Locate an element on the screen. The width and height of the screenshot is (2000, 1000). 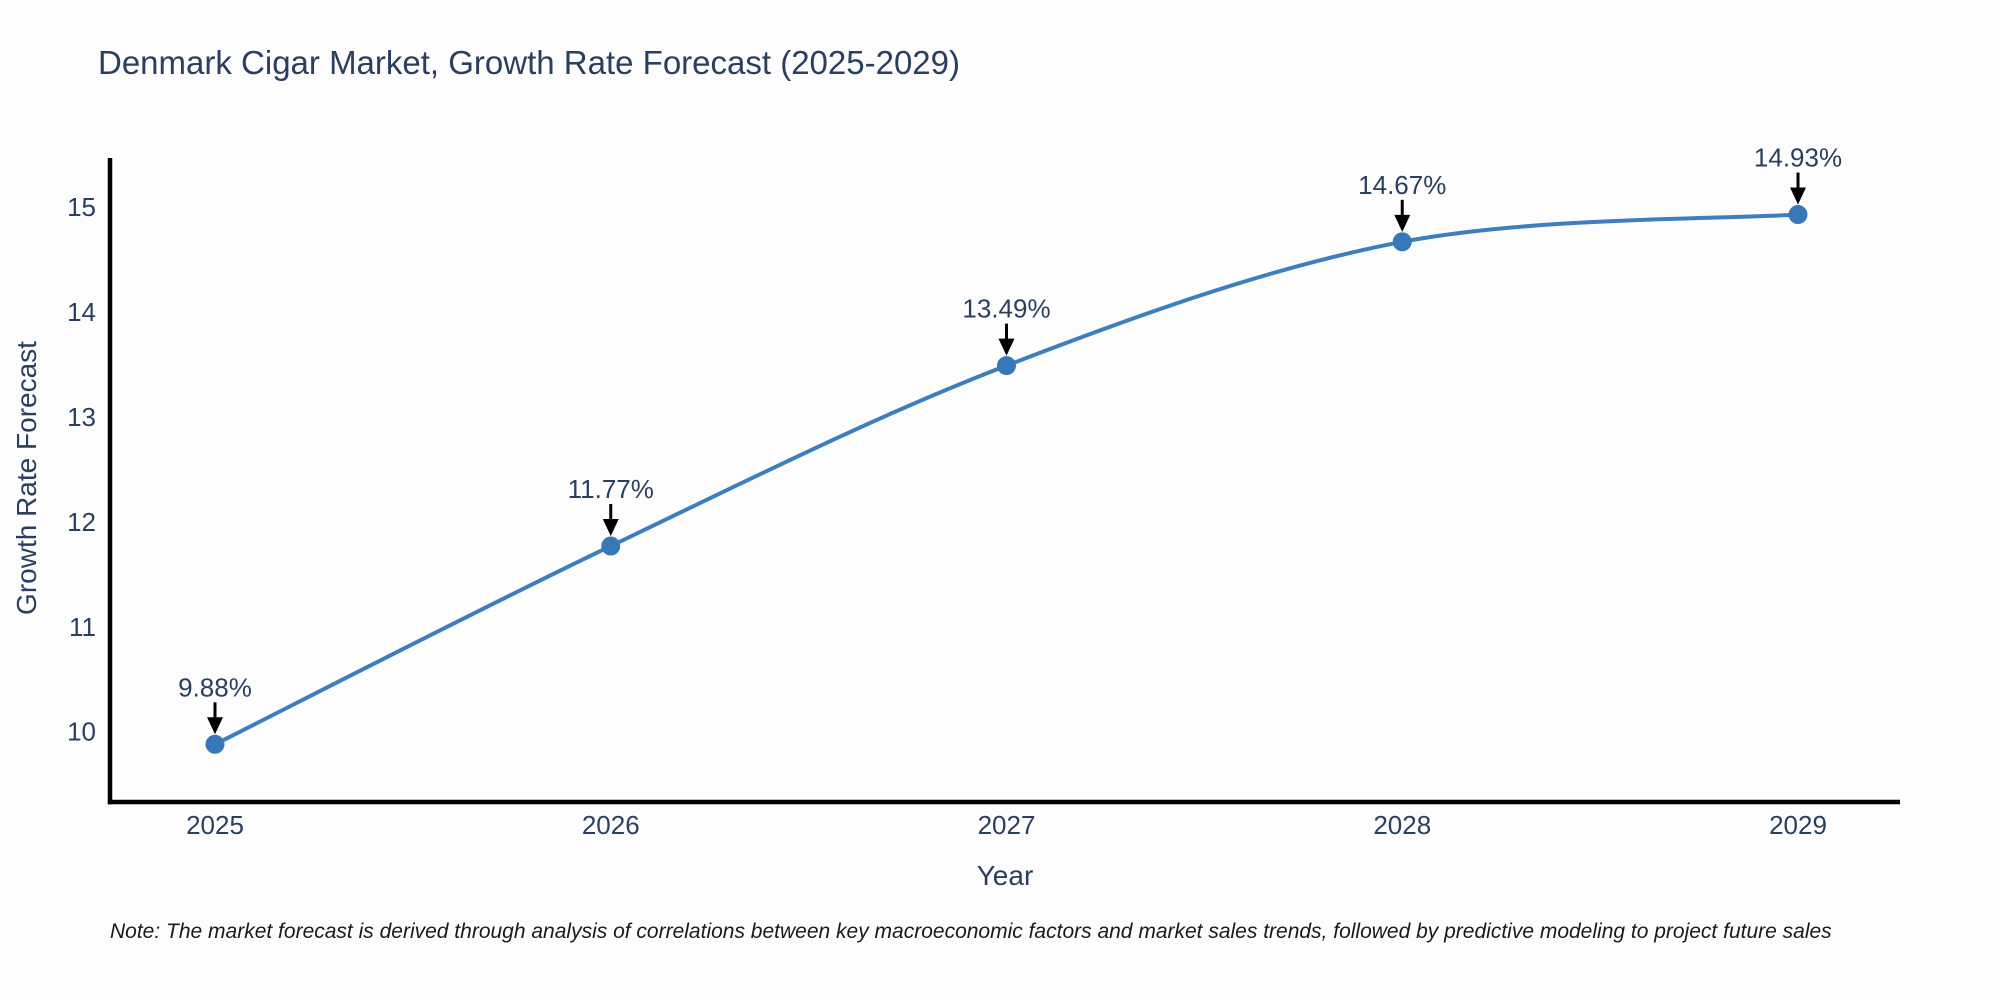
x-tick-label-2028: 2028 is located at coordinates (1402, 825).